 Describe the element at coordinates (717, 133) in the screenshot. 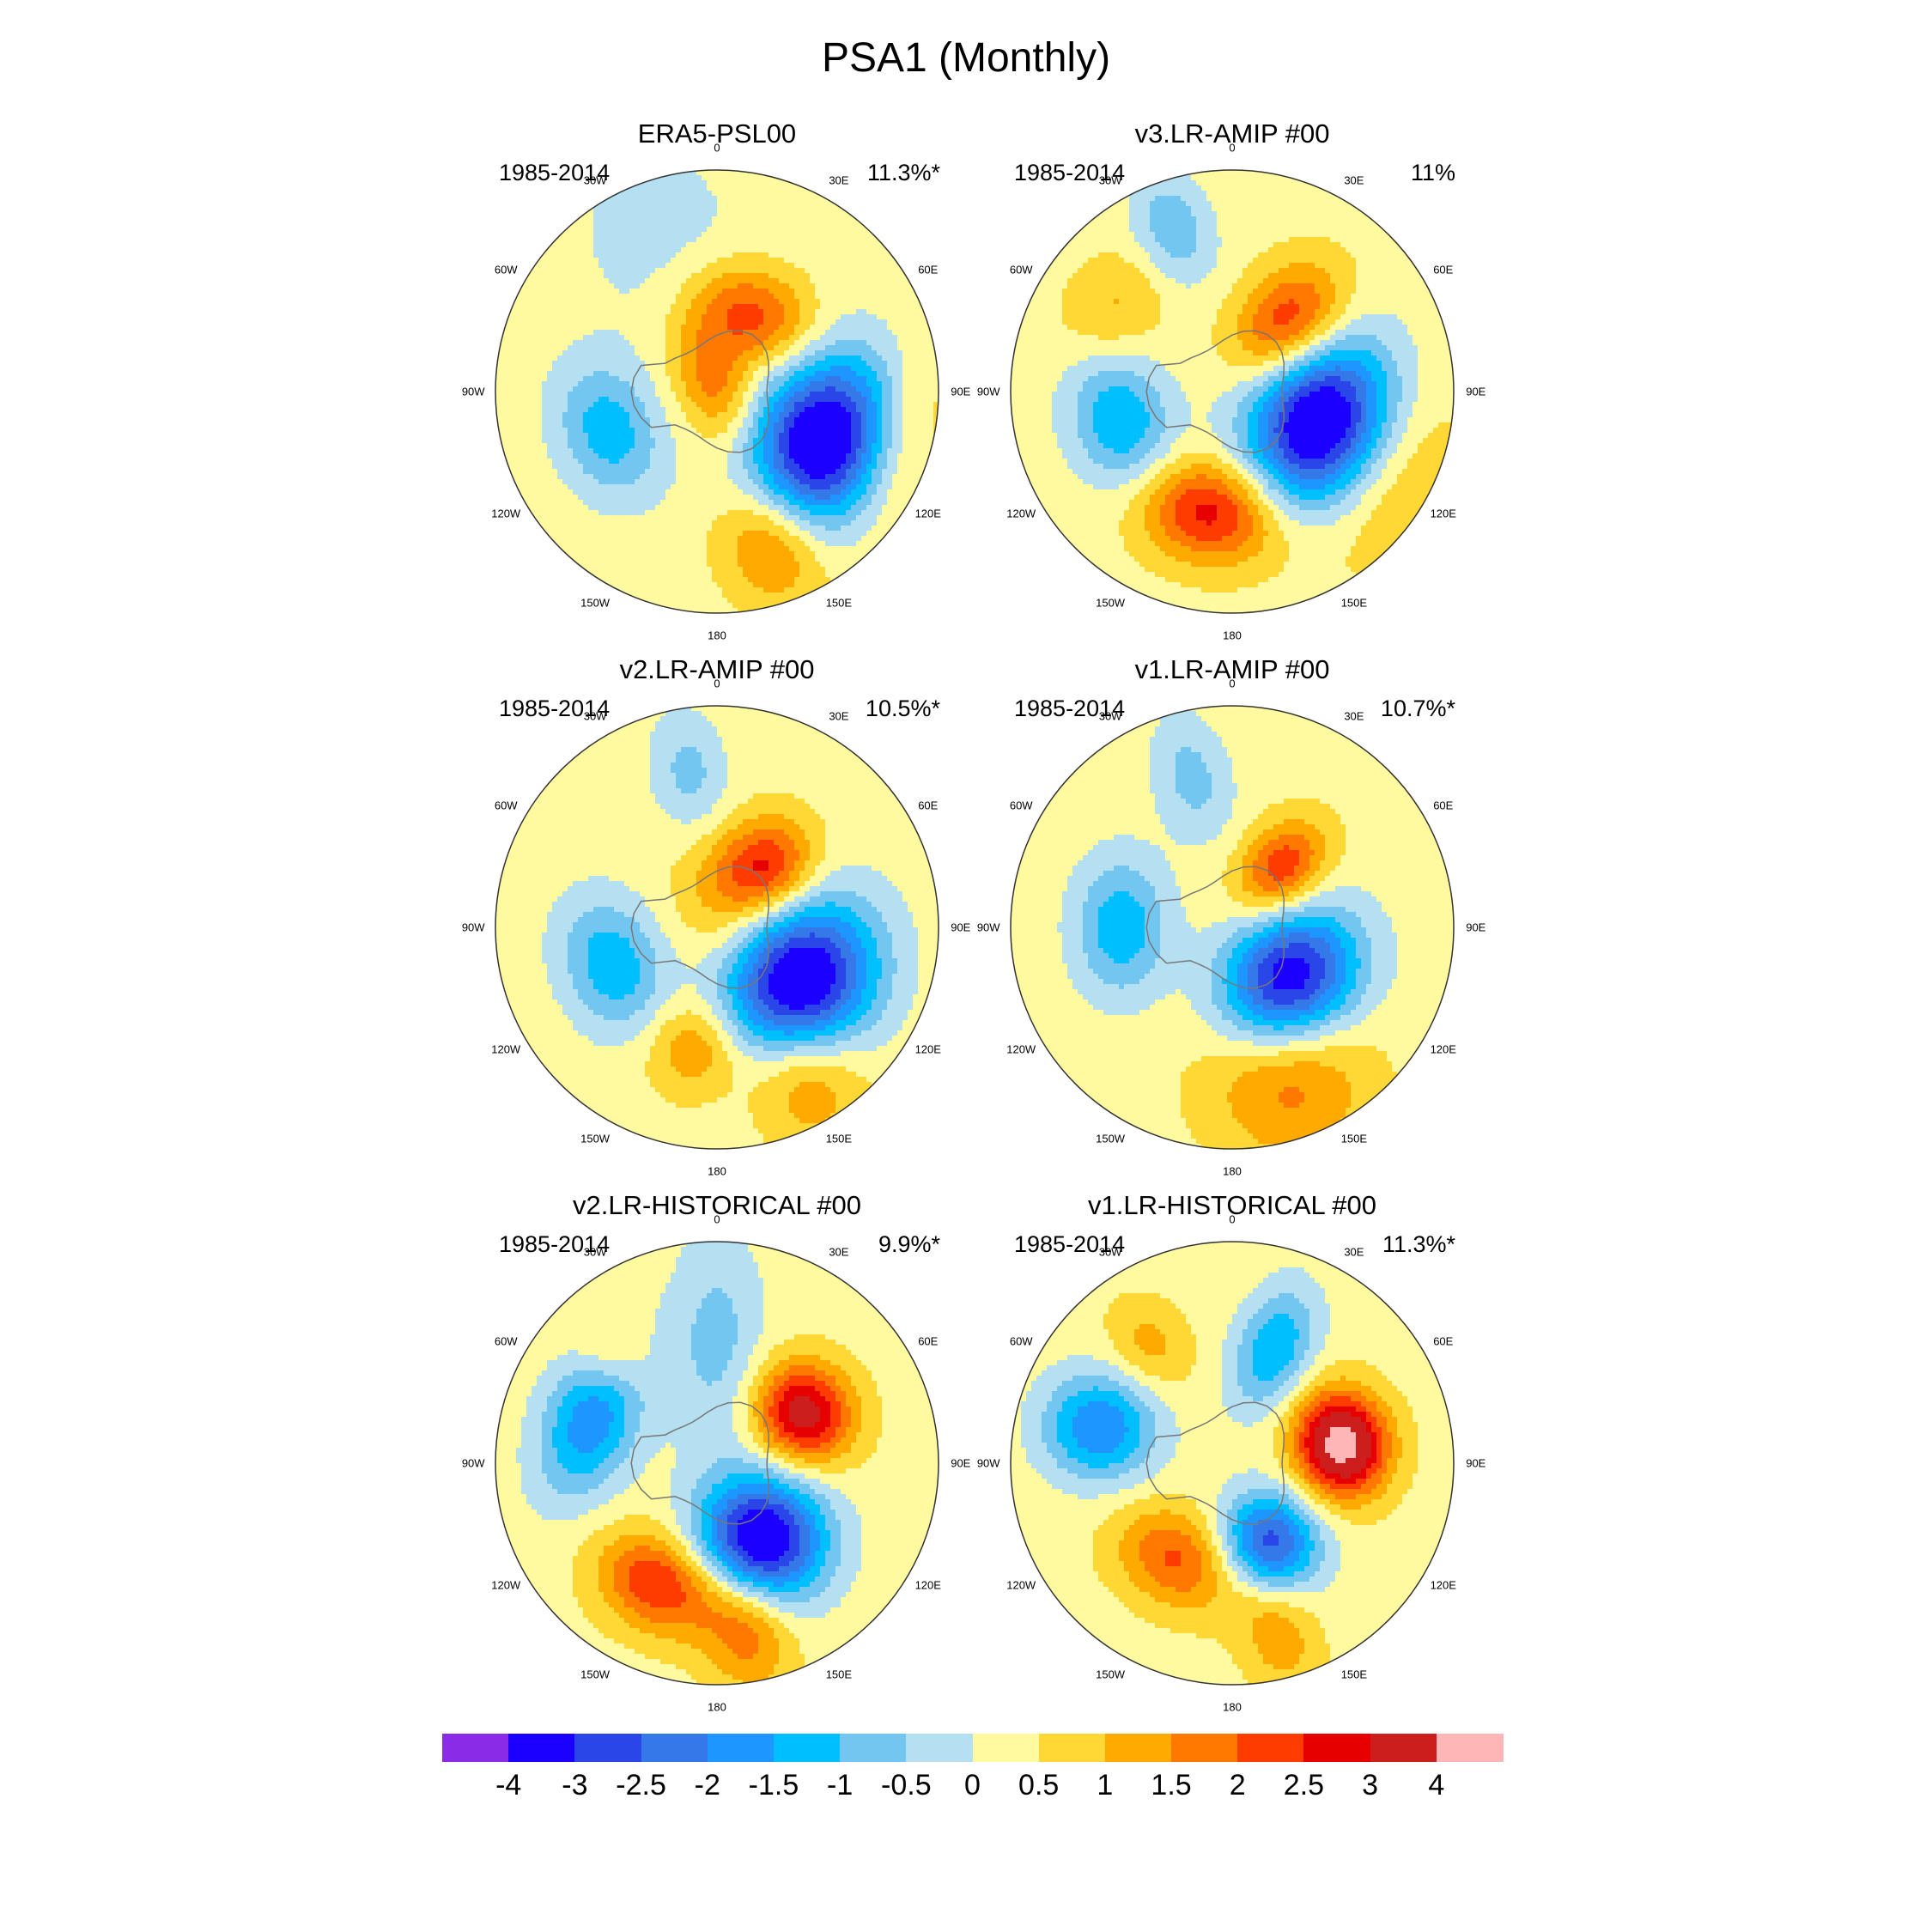

I see `panel-title: ERA5-PSL00` at that location.